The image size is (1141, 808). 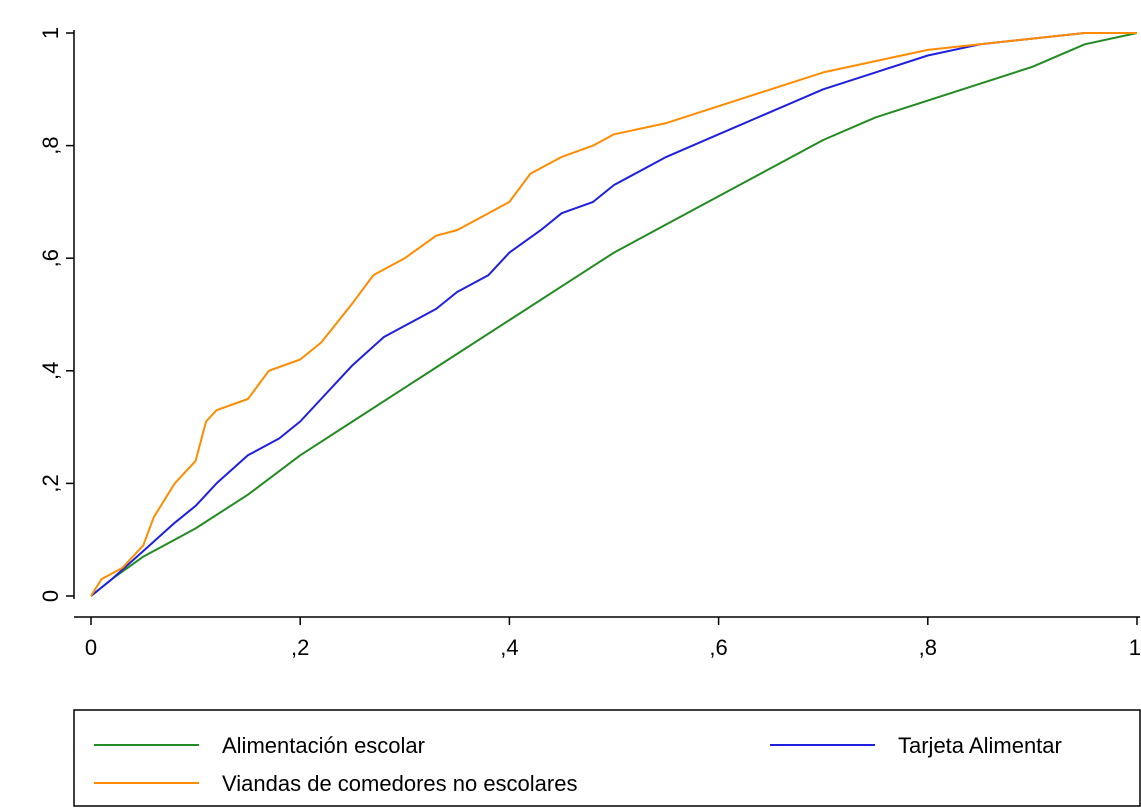 I want to click on x-tick-label: ,6, so click(x=718, y=647).